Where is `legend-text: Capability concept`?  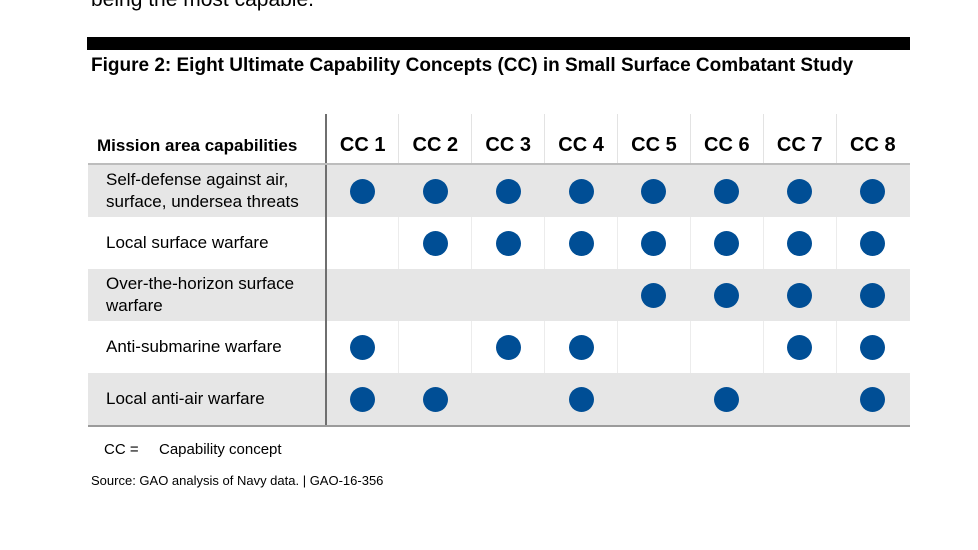
legend-text: Capability concept is located at coordinates (220, 449).